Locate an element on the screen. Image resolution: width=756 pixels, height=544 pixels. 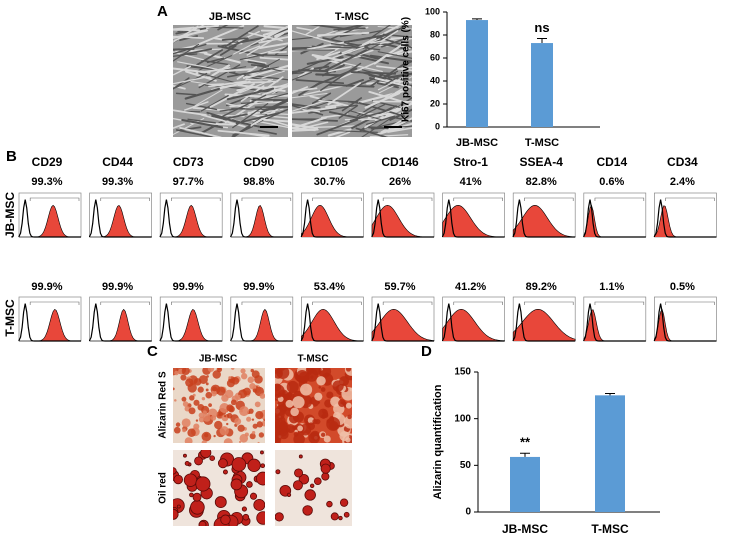
percent-label: 26% is located at coordinates (400, 182).